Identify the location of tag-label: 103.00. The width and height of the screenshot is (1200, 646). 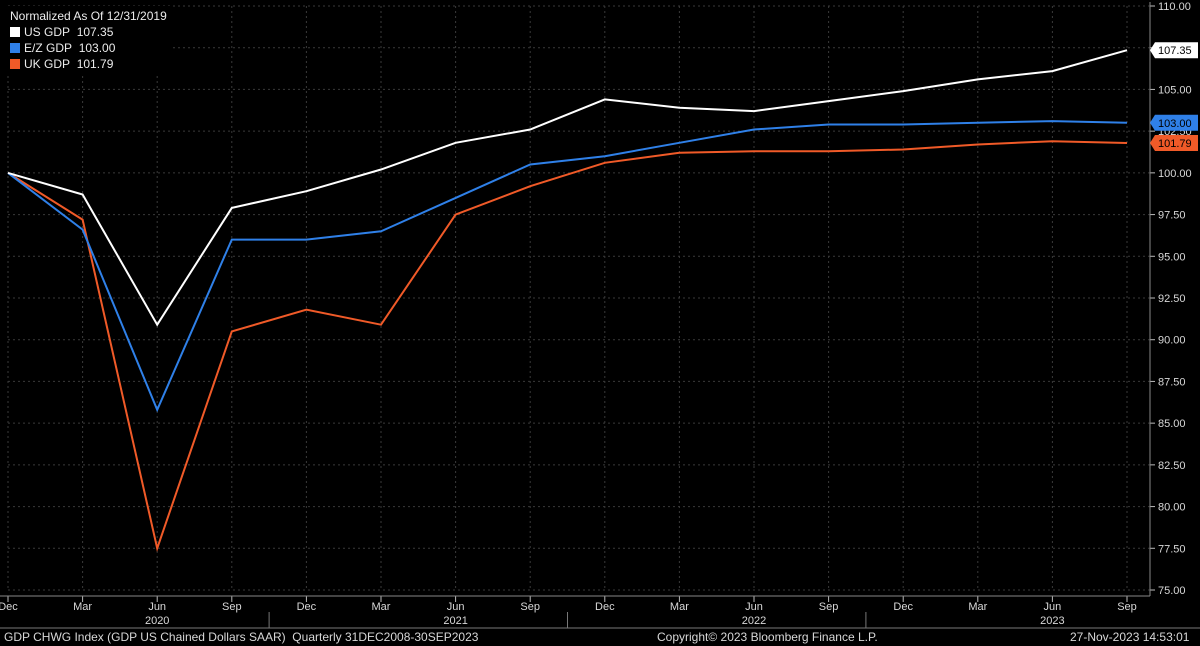
(1175, 124).